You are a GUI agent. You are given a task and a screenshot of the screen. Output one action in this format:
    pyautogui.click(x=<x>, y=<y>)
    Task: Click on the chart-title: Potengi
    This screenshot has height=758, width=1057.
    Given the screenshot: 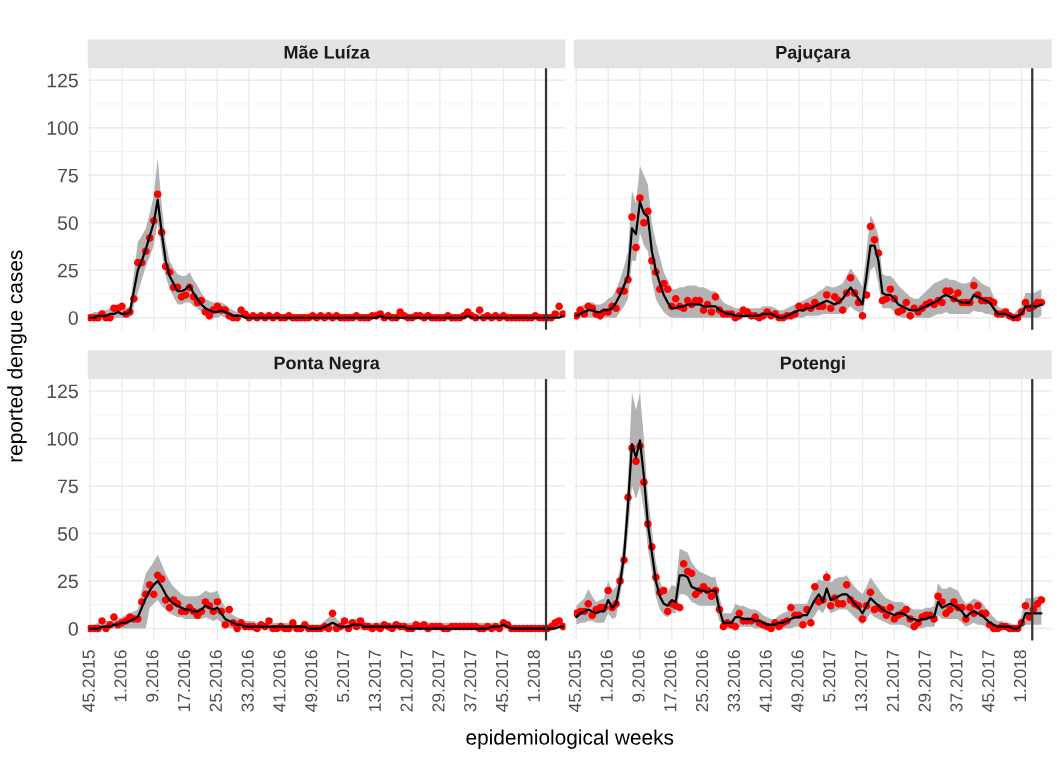 What is the action you would take?
    pyautogui.click(x=812, y=365)
    